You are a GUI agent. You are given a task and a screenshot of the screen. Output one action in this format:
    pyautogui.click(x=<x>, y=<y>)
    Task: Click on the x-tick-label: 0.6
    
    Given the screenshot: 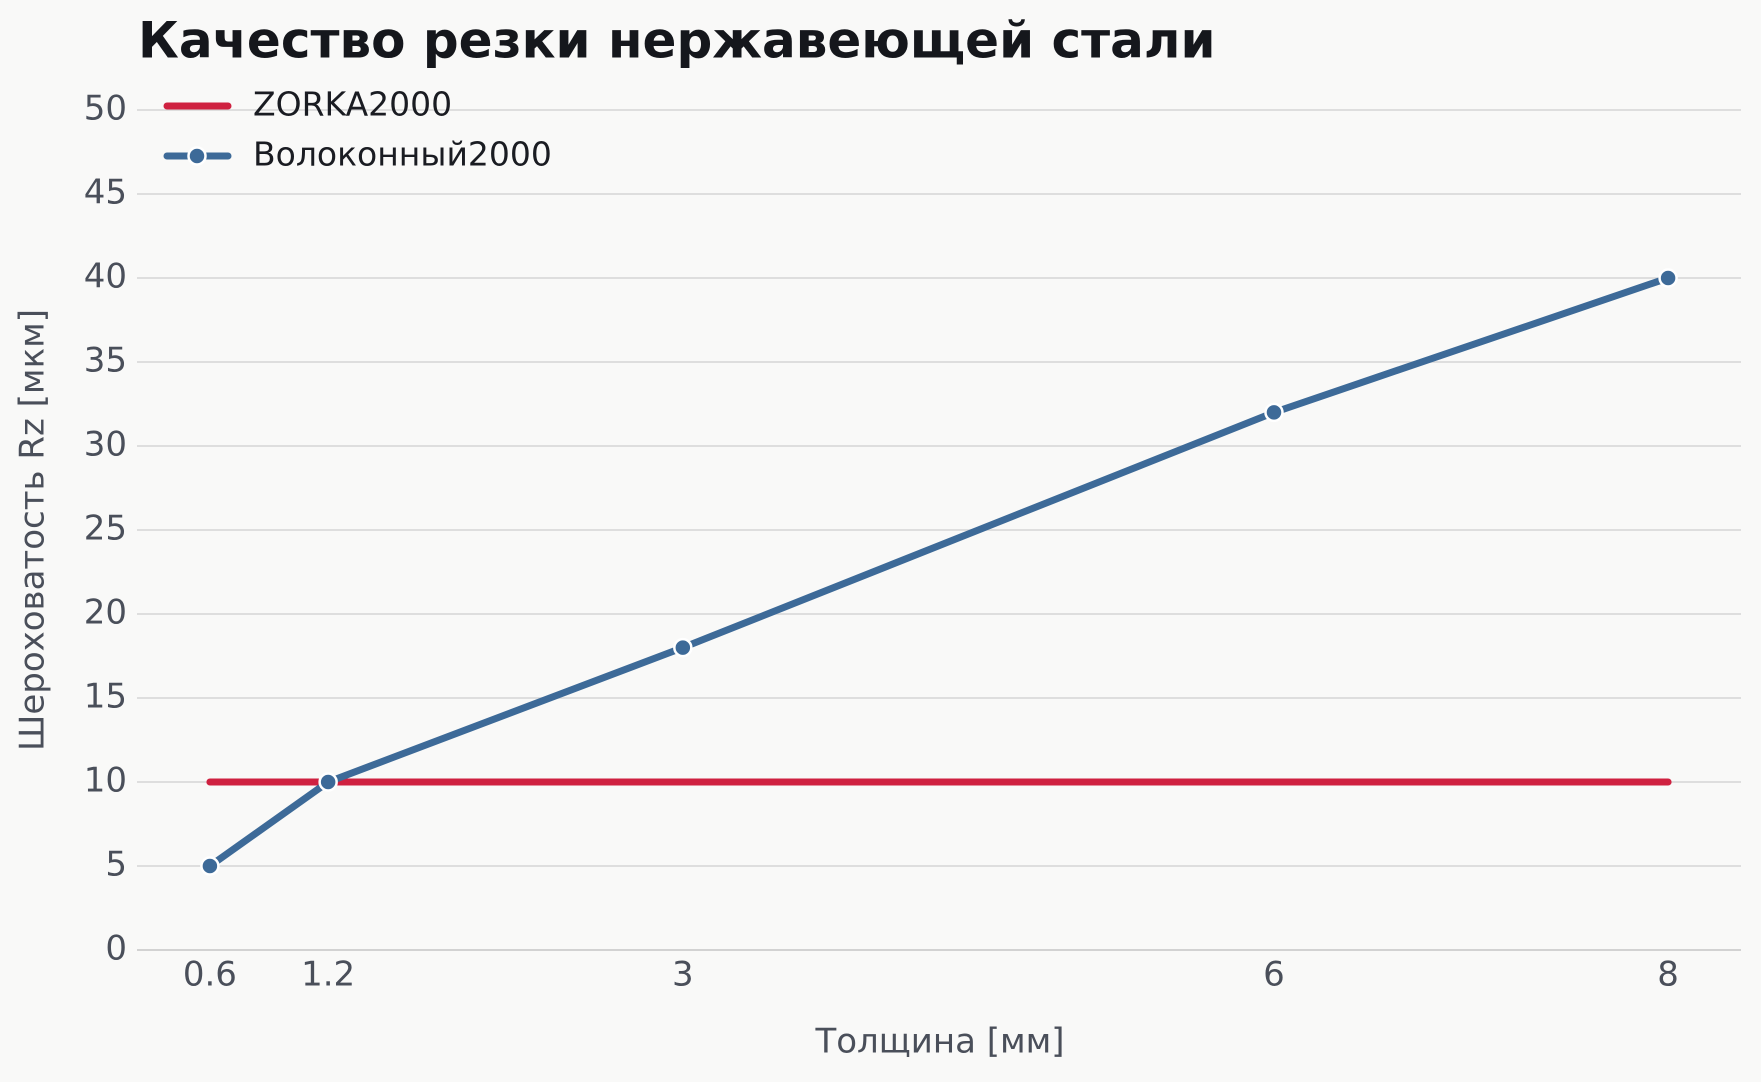 What is the action you would take?
    pyautogui.click(x=210, y=975)
    